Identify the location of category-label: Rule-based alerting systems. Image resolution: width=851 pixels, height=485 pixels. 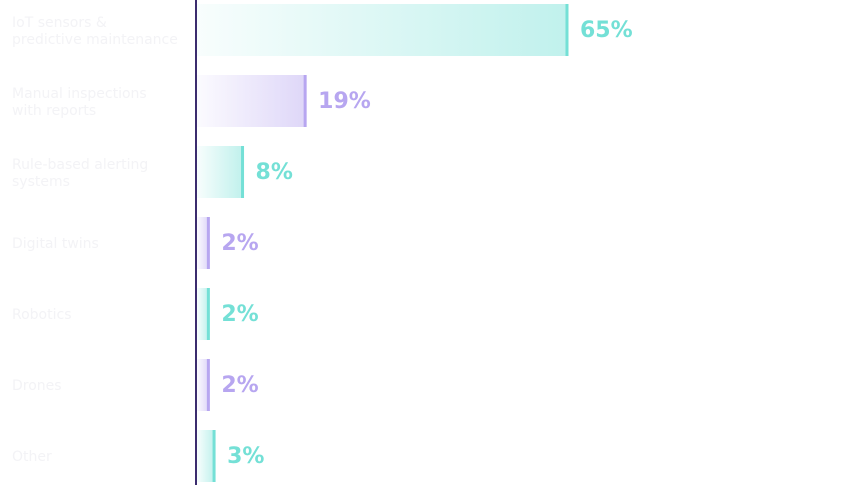
(80, 173).